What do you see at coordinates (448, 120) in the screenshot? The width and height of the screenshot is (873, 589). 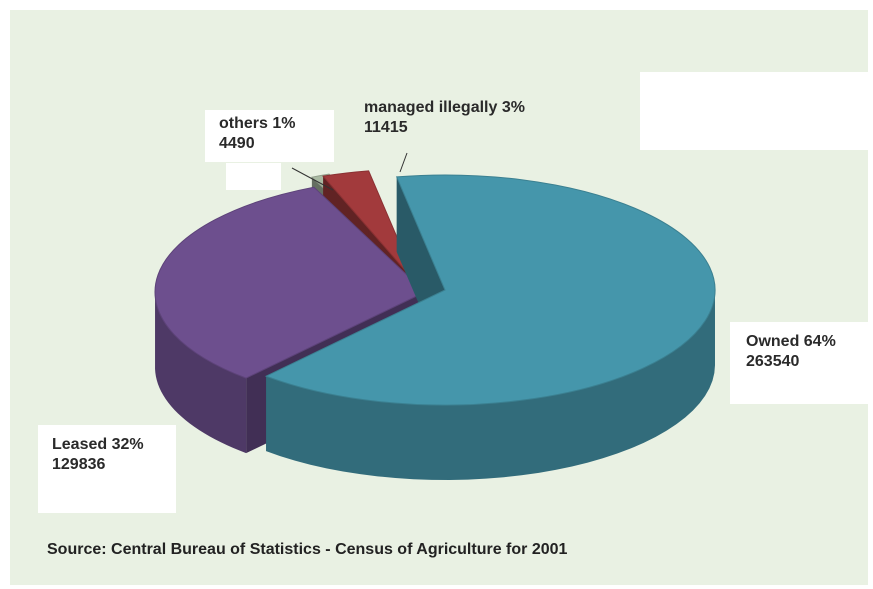 I see `label-managed-illegally: managed illegally 3% 11415` at bounding box center [448, 120].